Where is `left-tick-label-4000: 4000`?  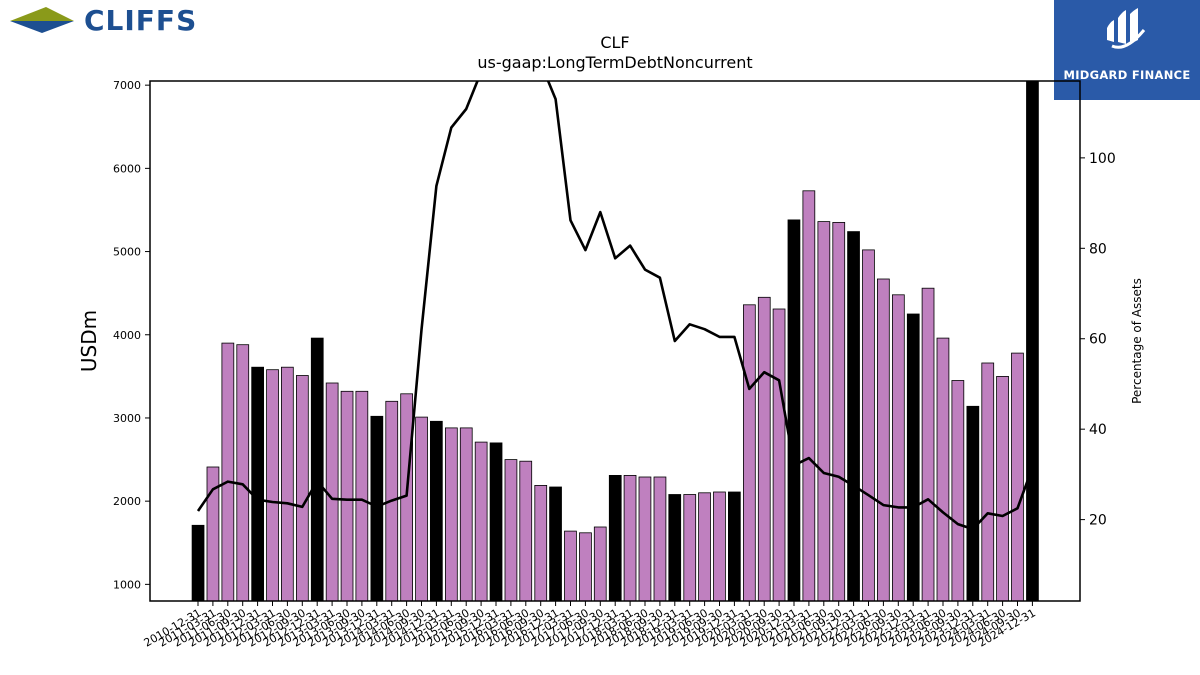
left-tick-label-4000: 4000 is located at coordinates (127, 335).